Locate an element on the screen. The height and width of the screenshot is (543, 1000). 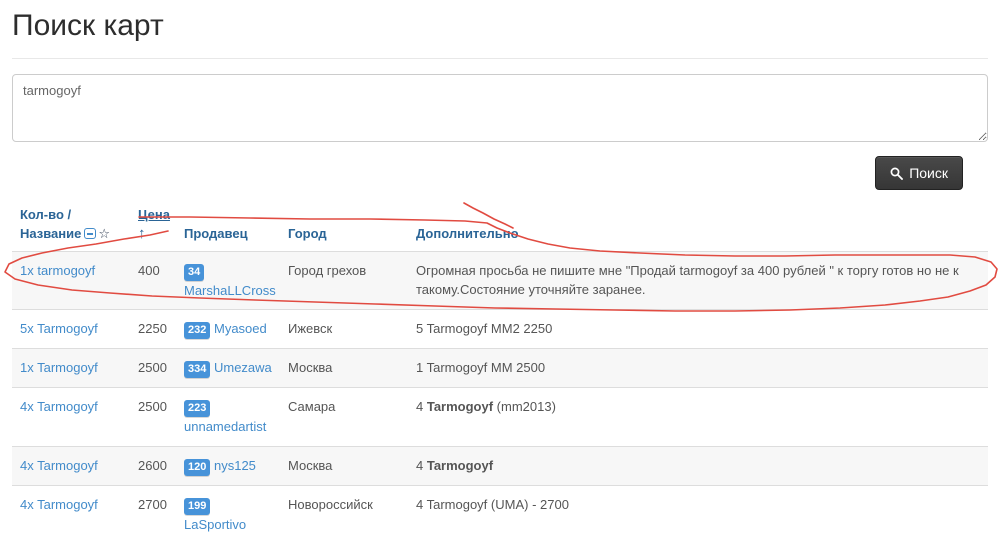
seller-link: MarshaLLCross is located at coordinates (230, 290).